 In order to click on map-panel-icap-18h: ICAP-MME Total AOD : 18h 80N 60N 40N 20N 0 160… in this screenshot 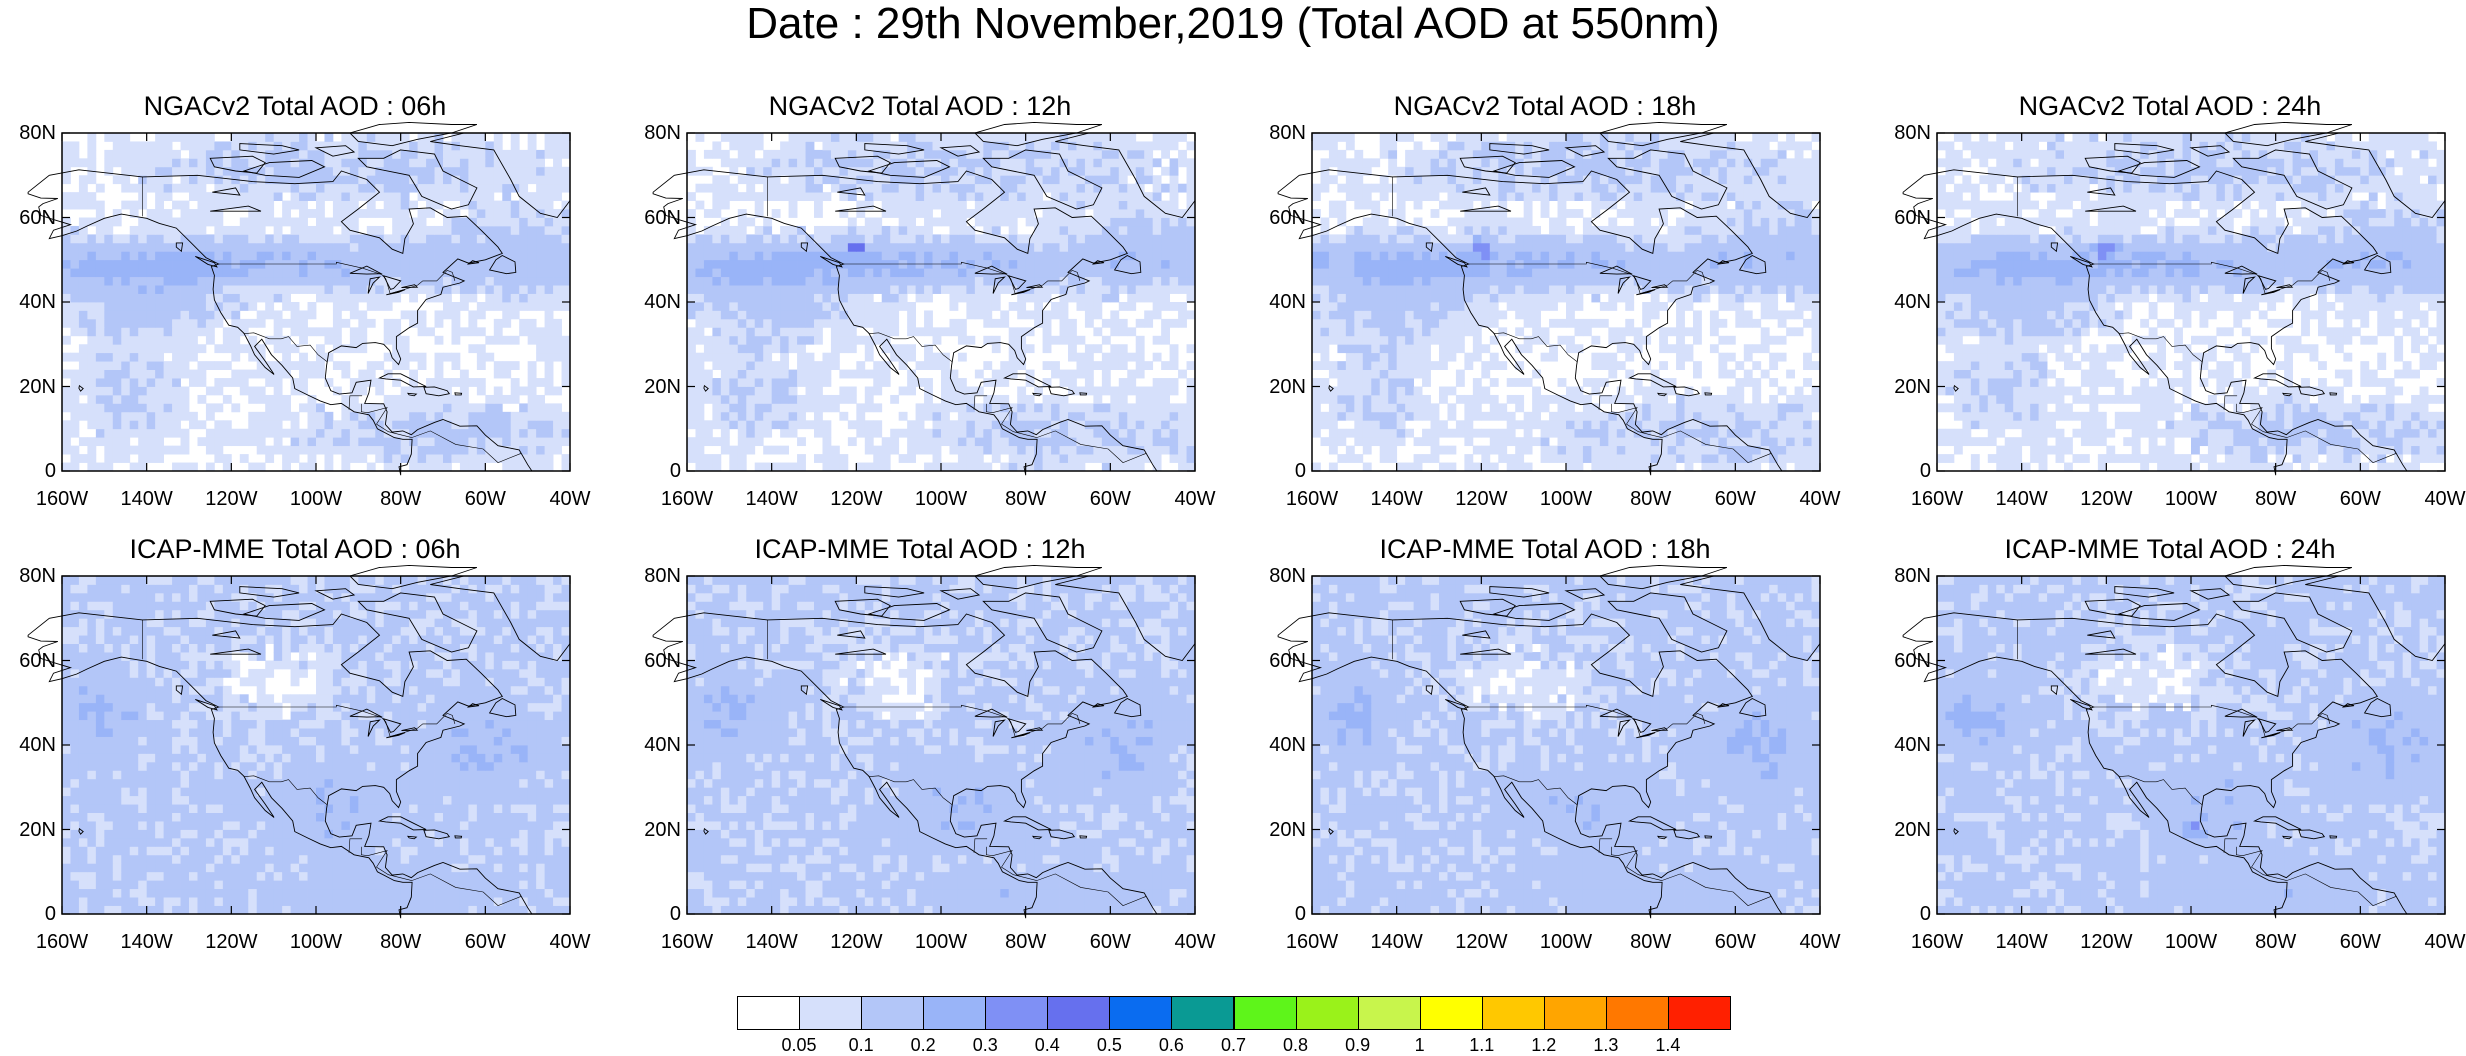, I will do `click(1545, 753)`.